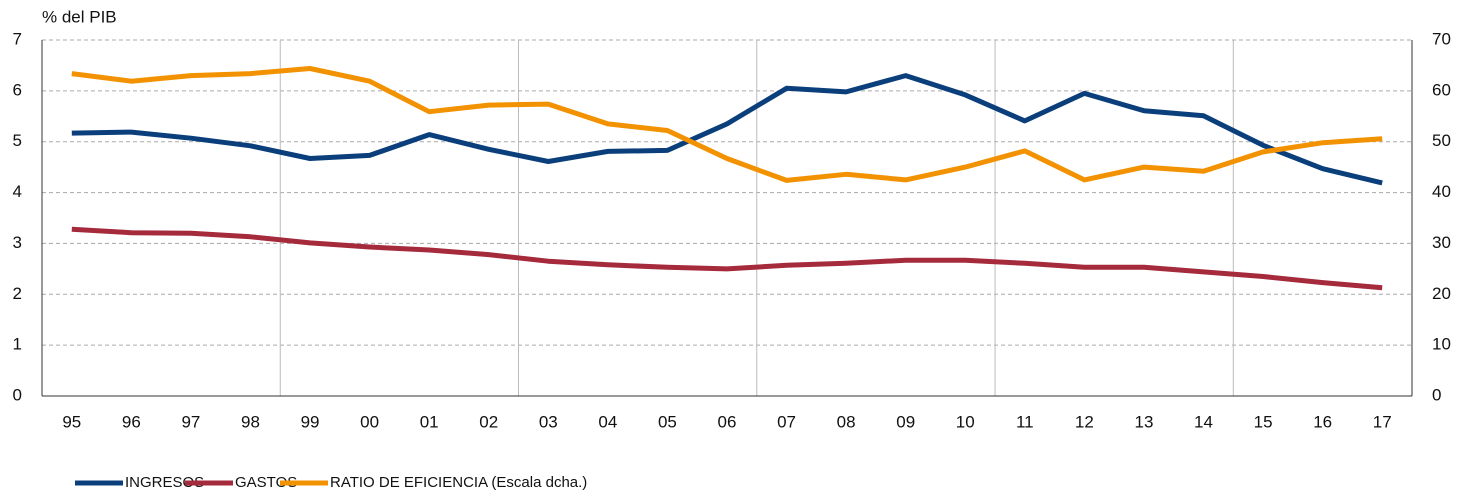 Image resolution: width=1462 pixels, height=497 pixels. I want to click on legend-label: GASTOS, so click(266, 482).